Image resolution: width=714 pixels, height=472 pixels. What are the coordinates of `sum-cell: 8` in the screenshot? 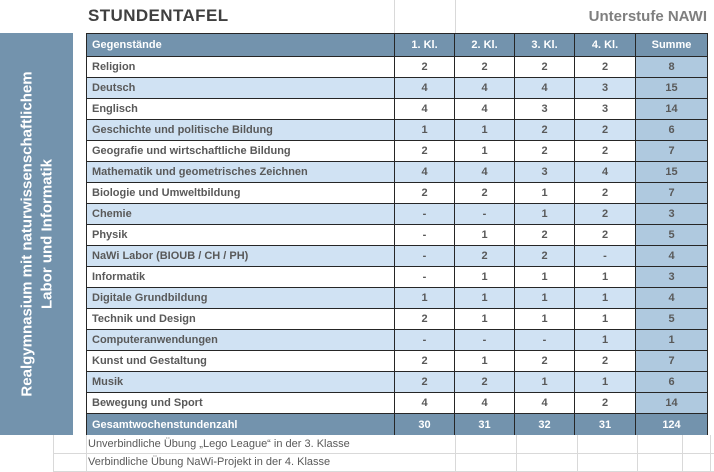 It's located at (671, 67).